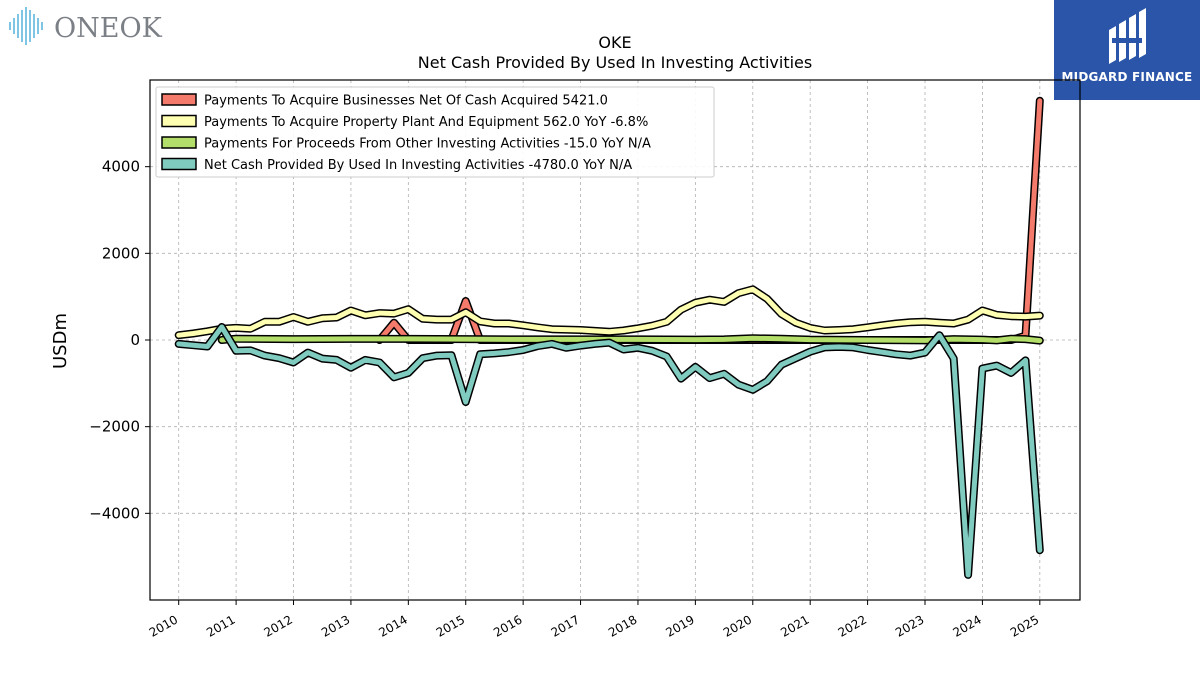 The image size is (1200, 675). What do you see at coordinates (135, 340) in the screenshot?
I see `y-tick-label: 0` at bounding box center [135, 340].